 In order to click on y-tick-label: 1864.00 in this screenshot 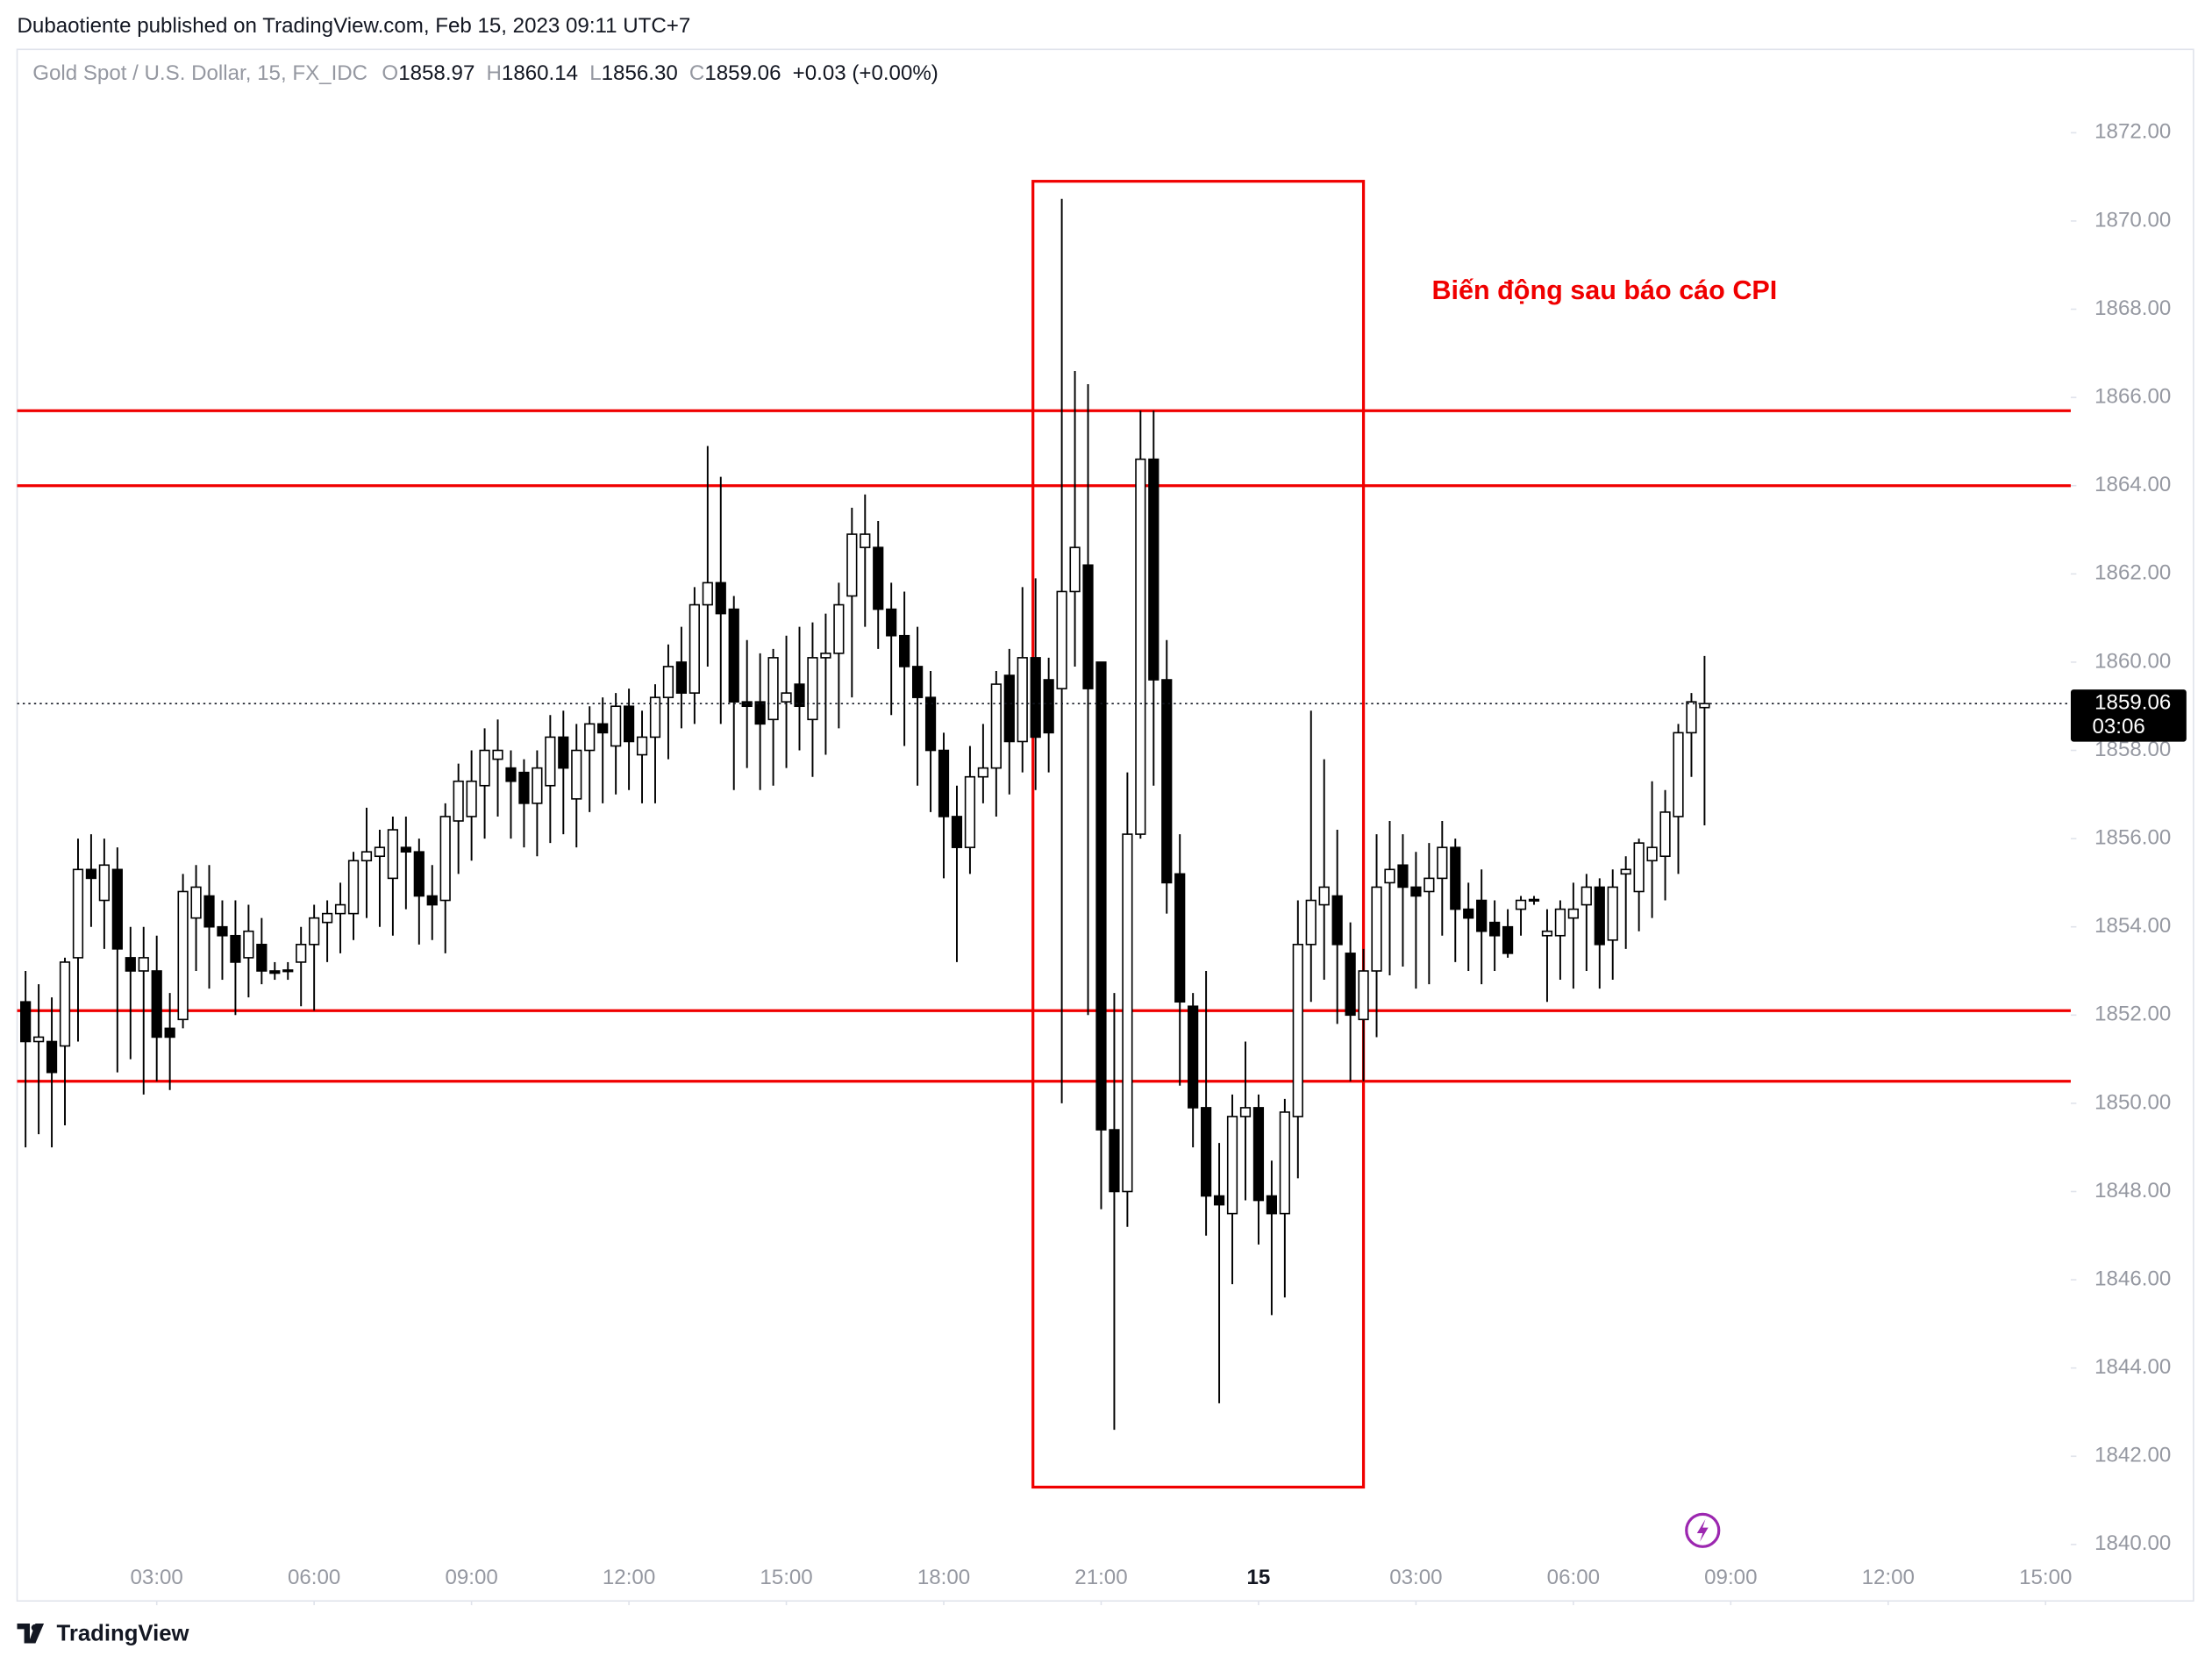, I will do `click(2132, 485)`.